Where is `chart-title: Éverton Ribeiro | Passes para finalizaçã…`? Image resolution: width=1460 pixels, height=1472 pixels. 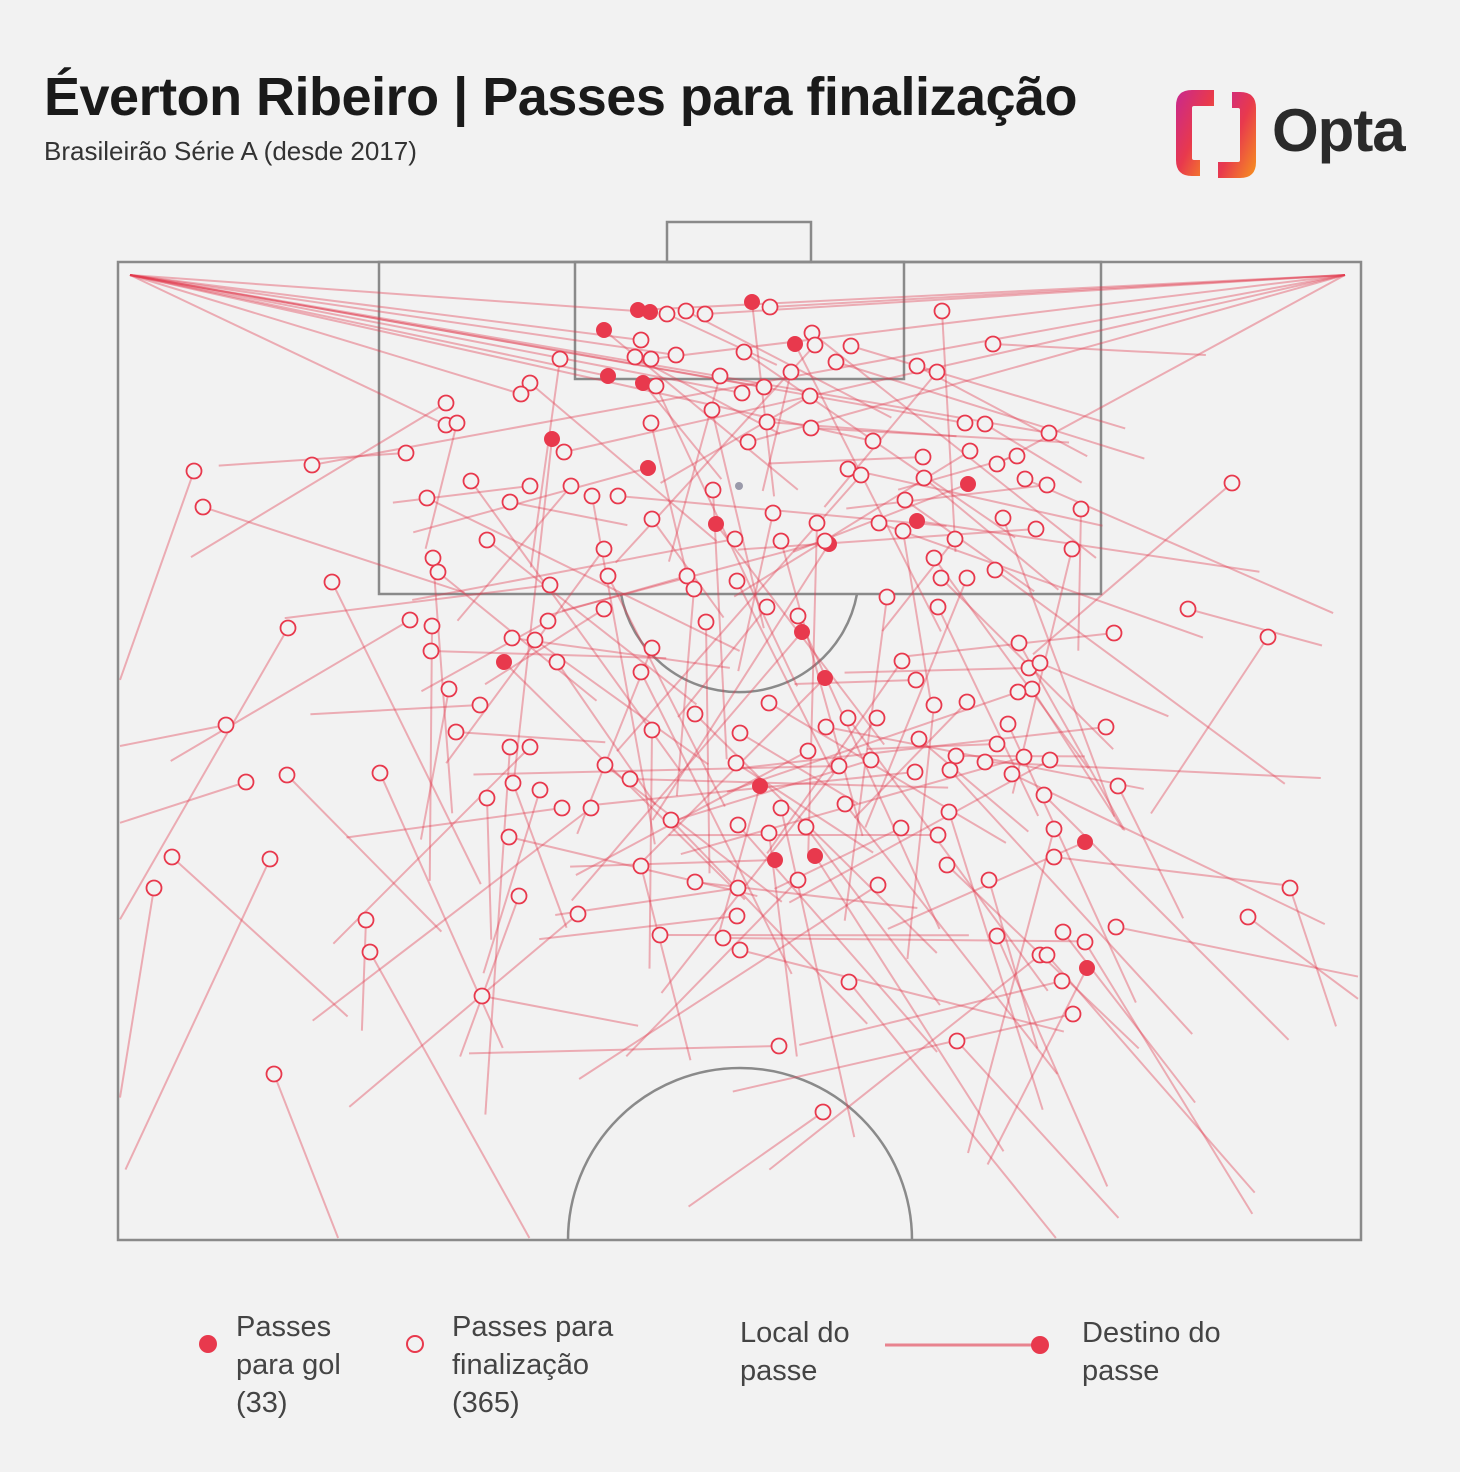
chart-title: Éverton Ribeiro | Passes para finalizaçã… is located at coordinates (561, 97).